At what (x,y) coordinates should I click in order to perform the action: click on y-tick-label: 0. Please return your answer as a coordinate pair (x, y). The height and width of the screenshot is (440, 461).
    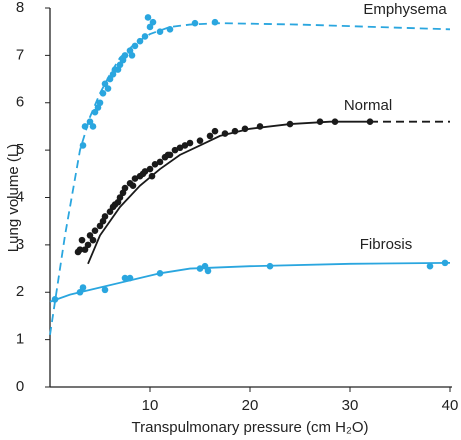
    Looking at the image, I should click on (20, 386).